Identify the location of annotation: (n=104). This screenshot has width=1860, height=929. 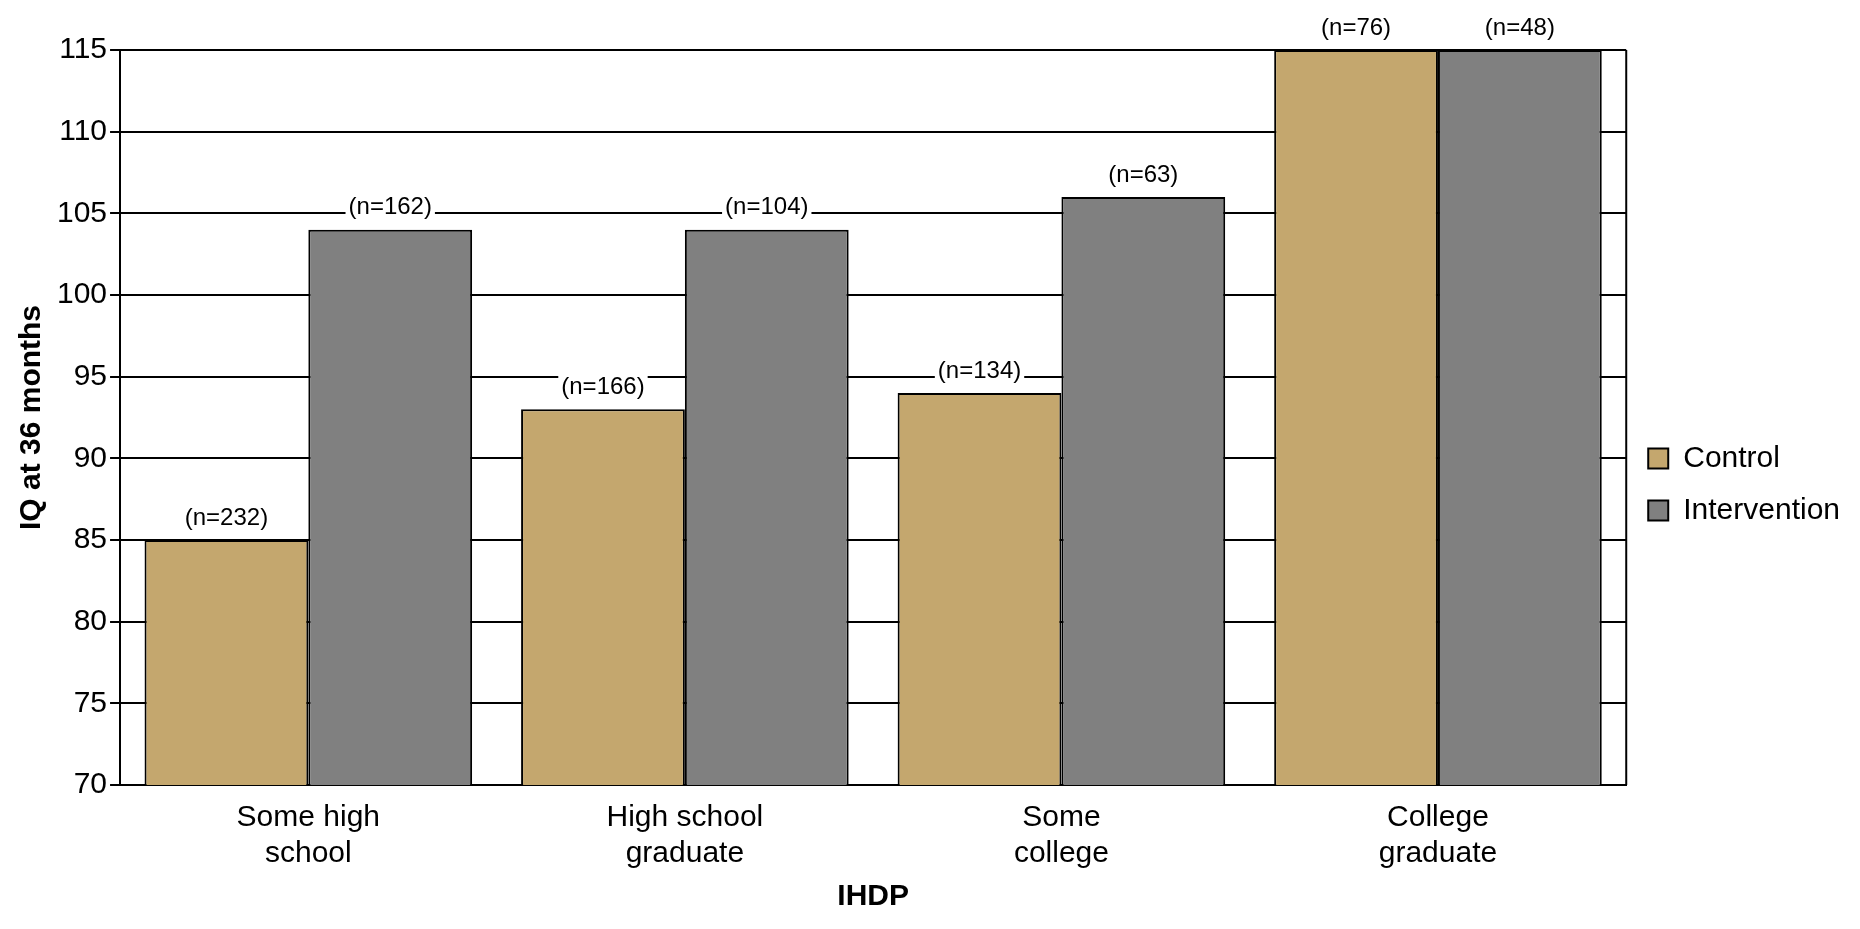
(767, 206).